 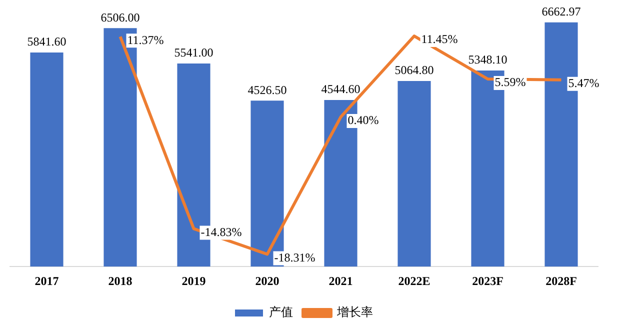 I want to click on x-tick-label: 2019, so click(x=194, y=281).